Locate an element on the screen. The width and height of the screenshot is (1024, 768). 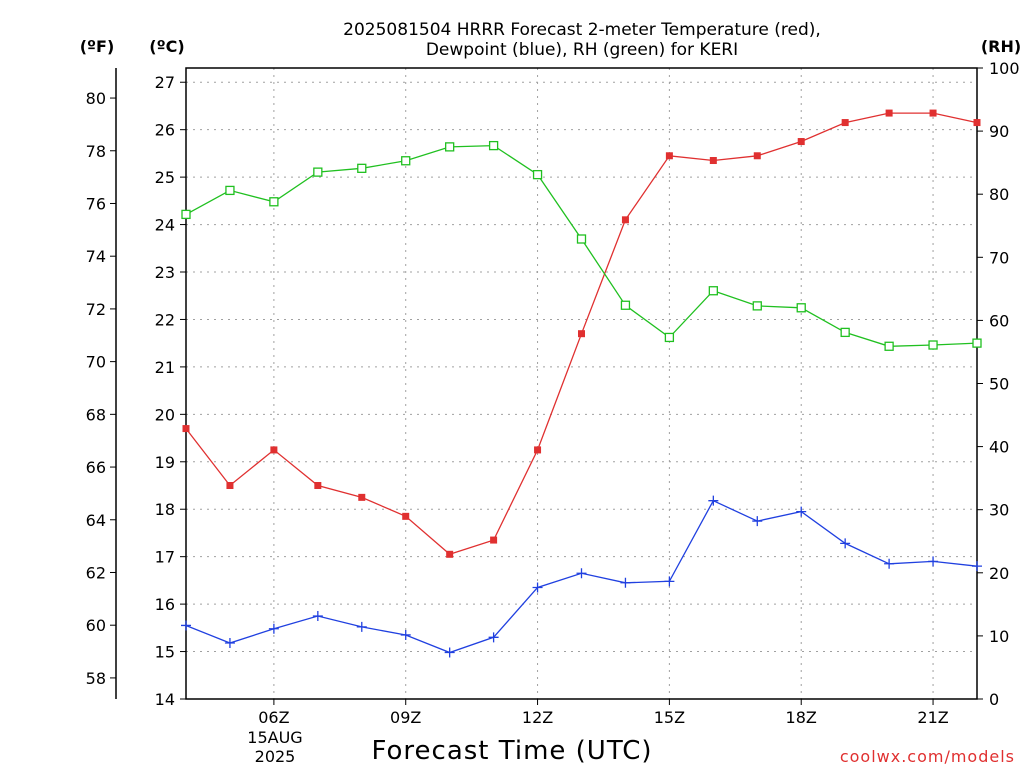
fahrenheit-tick-label: 58 is located at coordinates (96, 678).